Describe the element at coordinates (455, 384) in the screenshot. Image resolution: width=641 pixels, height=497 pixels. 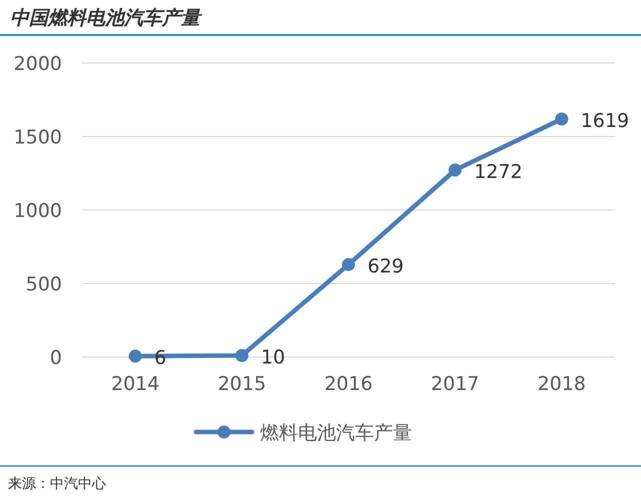
I see `x-tick-label: 2017` at that location.